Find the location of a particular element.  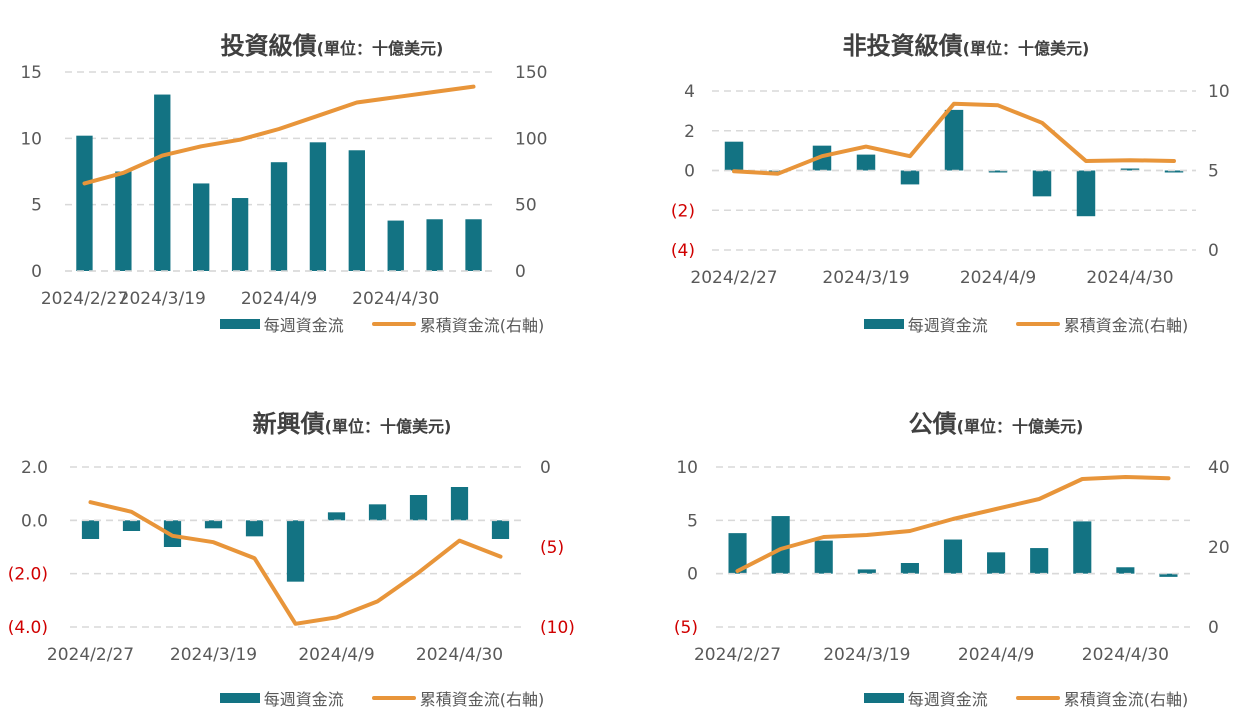

chart-title: 非投資級債(單位：十億美元) is located at coordinates (936, 43).